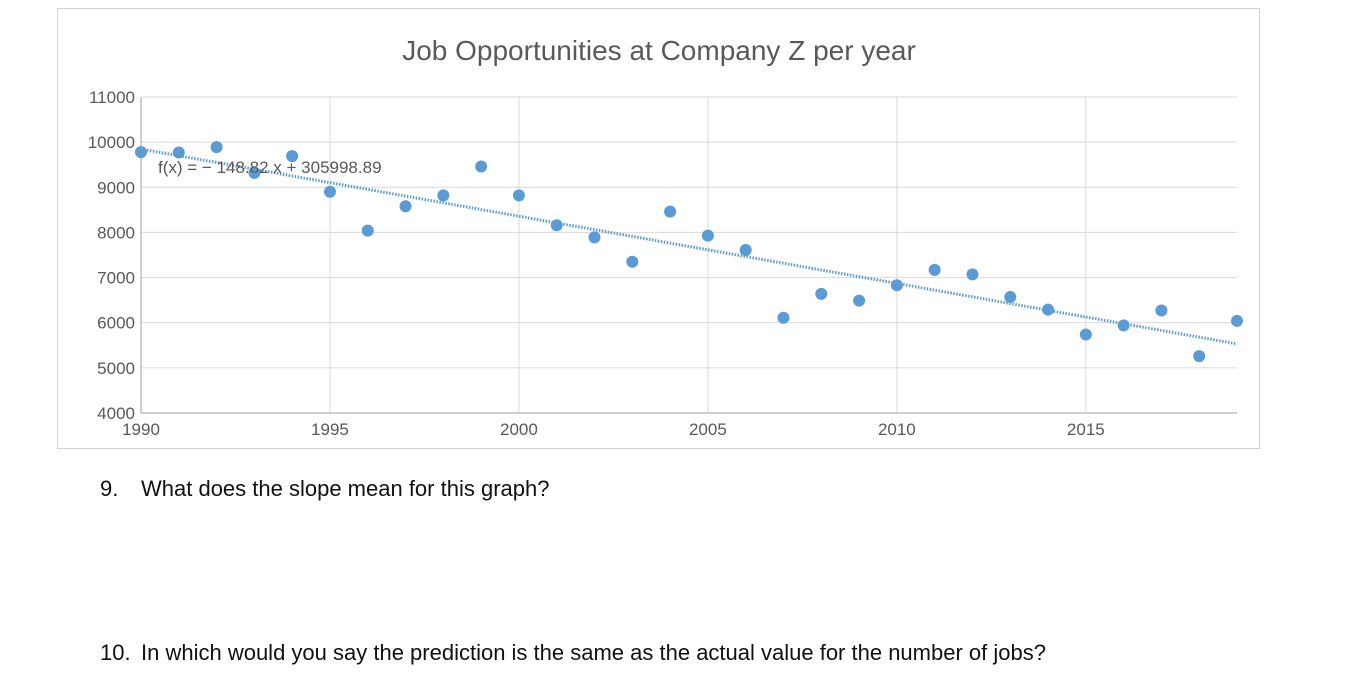 This screenshot has height=691, width=1346. What do you see at coordinates (345, 488) in the screenshot?
I see `question-text: What does the slope mean for this graph?` at bounding box center [345, 488].